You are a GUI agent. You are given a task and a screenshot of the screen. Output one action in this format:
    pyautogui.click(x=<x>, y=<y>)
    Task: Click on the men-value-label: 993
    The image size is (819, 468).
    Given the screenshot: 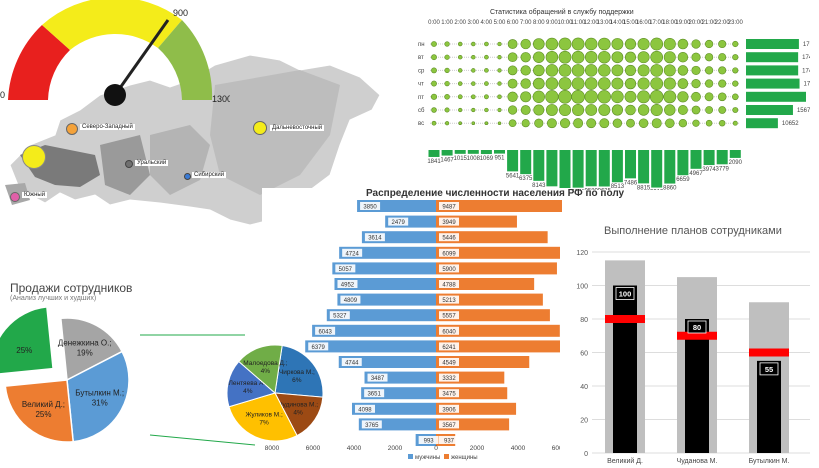 What is the action you would take?
    pyautogui.click(x=429, y=442)
    